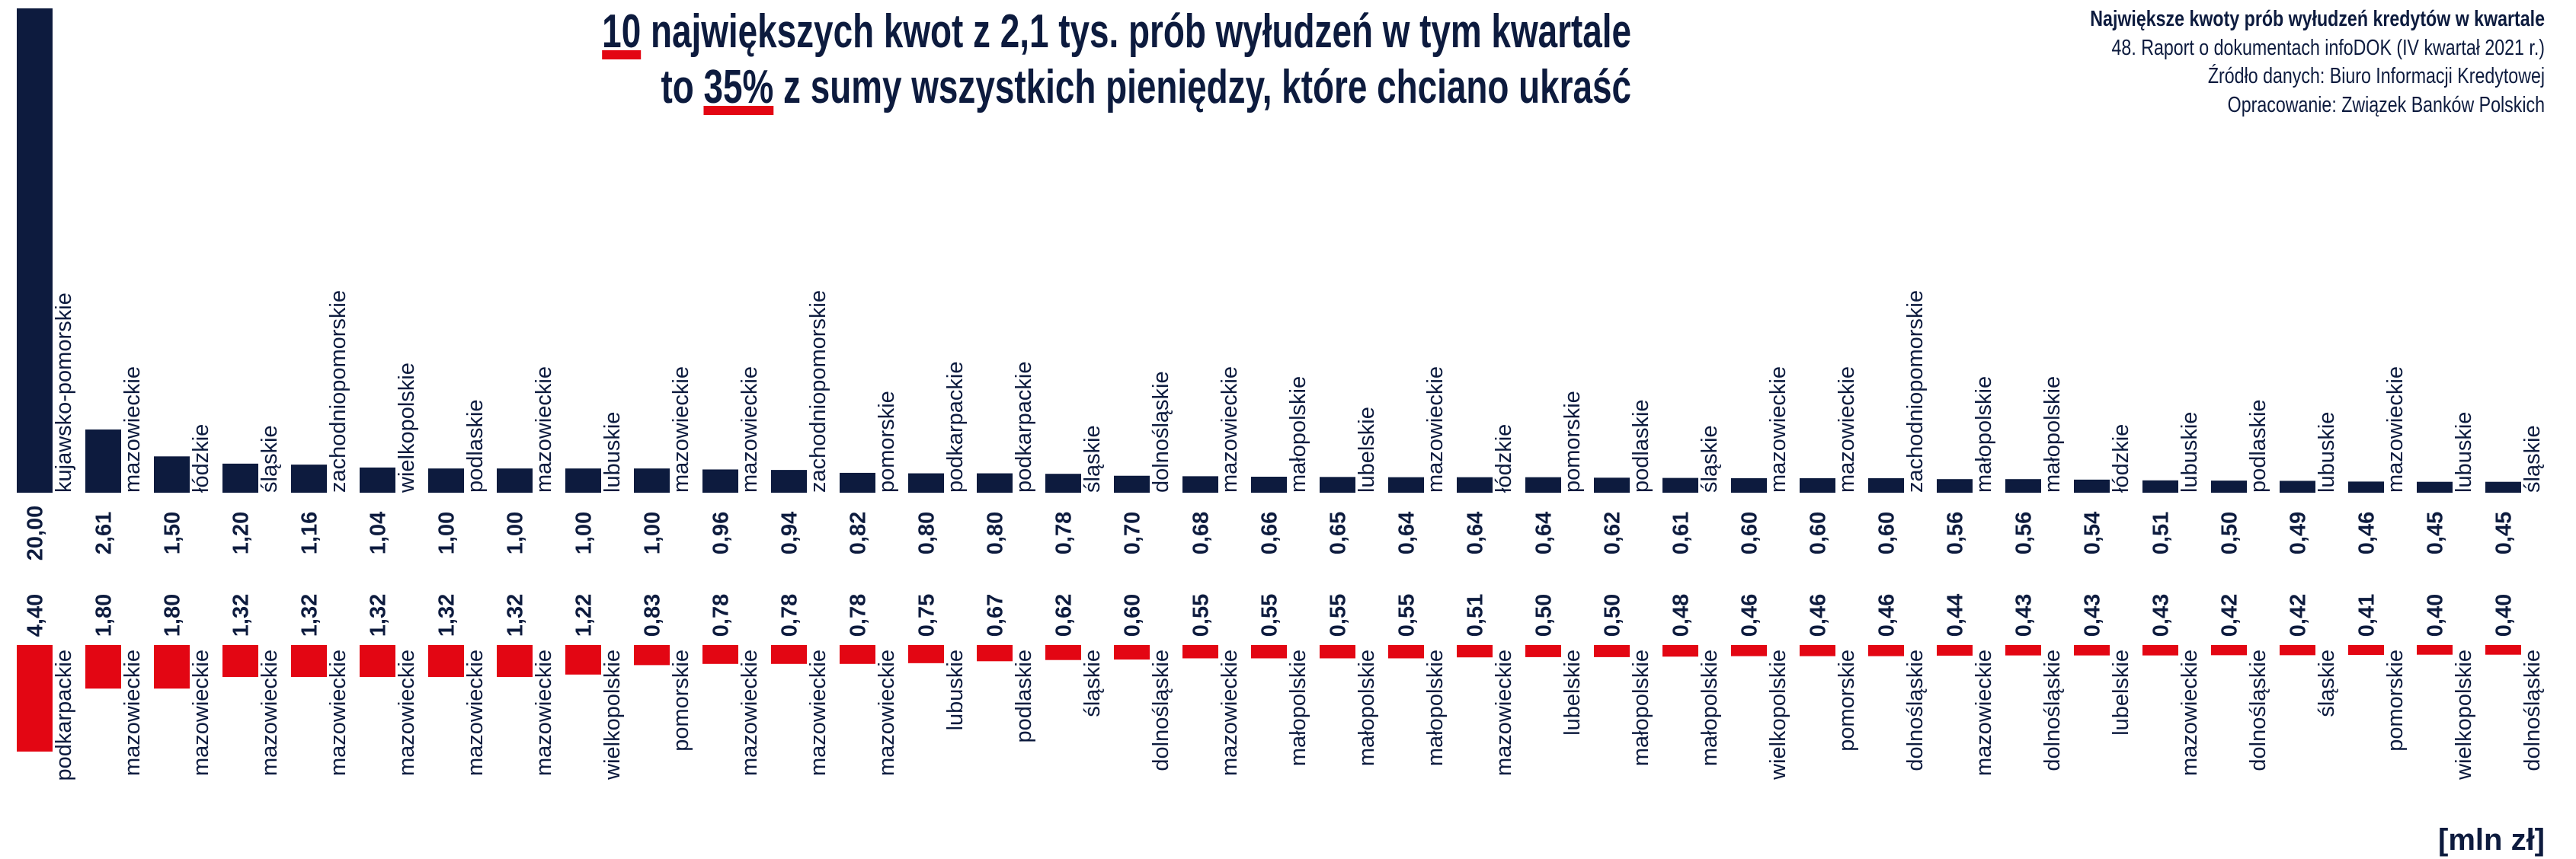 This screenshot has height=859, width=2576. I want to click on value-label: 0,45, so click(2504, 533).